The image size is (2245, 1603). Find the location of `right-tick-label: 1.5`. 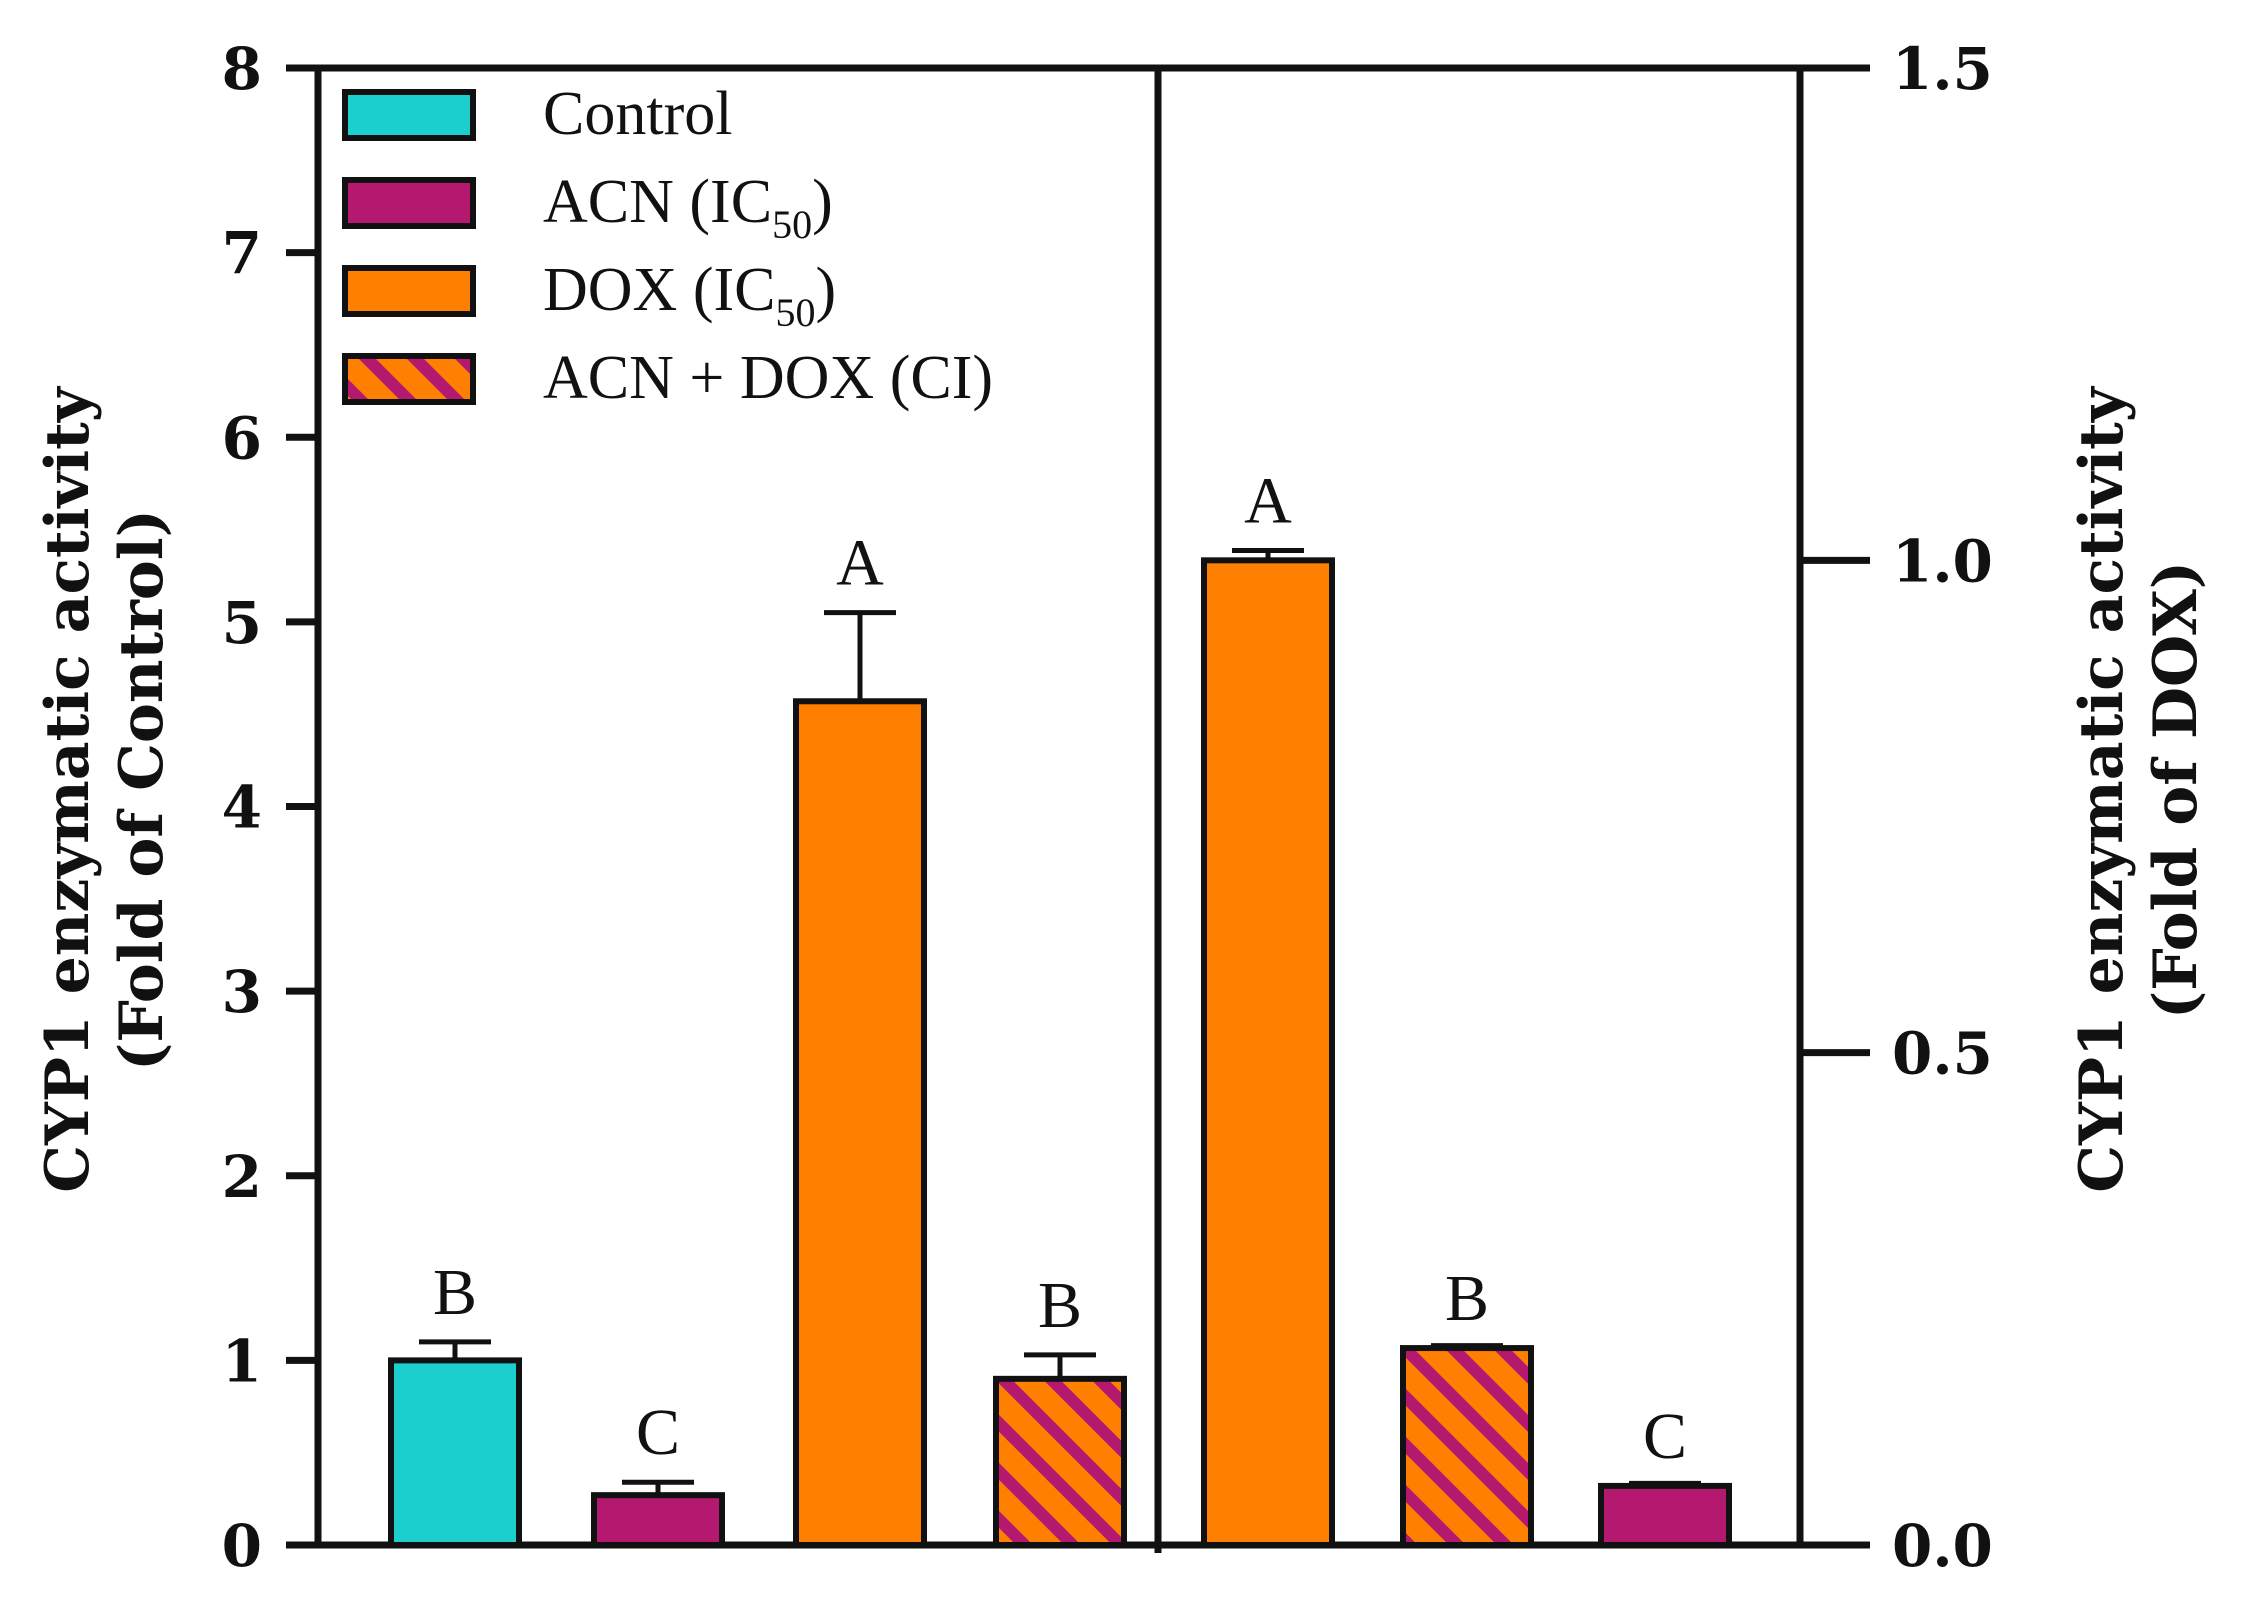

right-tick-label: 1.5 is located at coordinates (1942, 69).